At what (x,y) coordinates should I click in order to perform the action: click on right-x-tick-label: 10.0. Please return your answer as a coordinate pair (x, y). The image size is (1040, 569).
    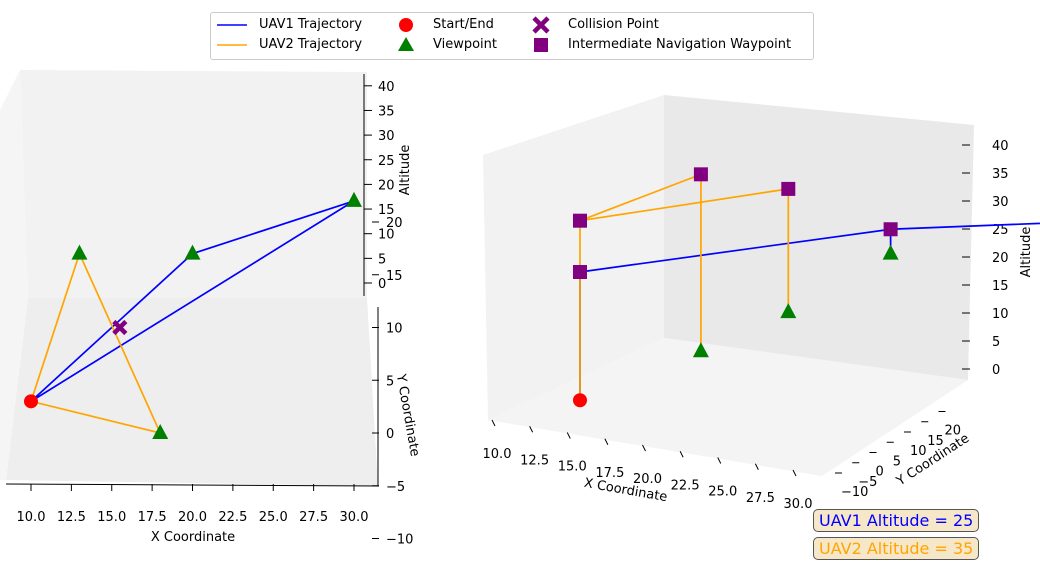
    Looking at the image, I should click on (497, 454).